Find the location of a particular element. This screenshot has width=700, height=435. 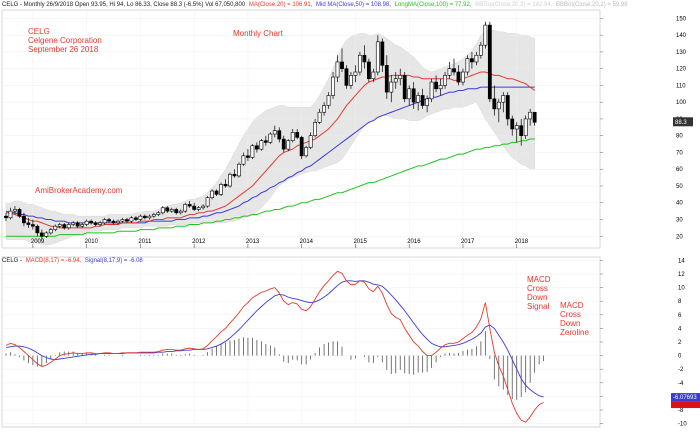

x-tick-label: 2014 is located at coordinates (307, 242).